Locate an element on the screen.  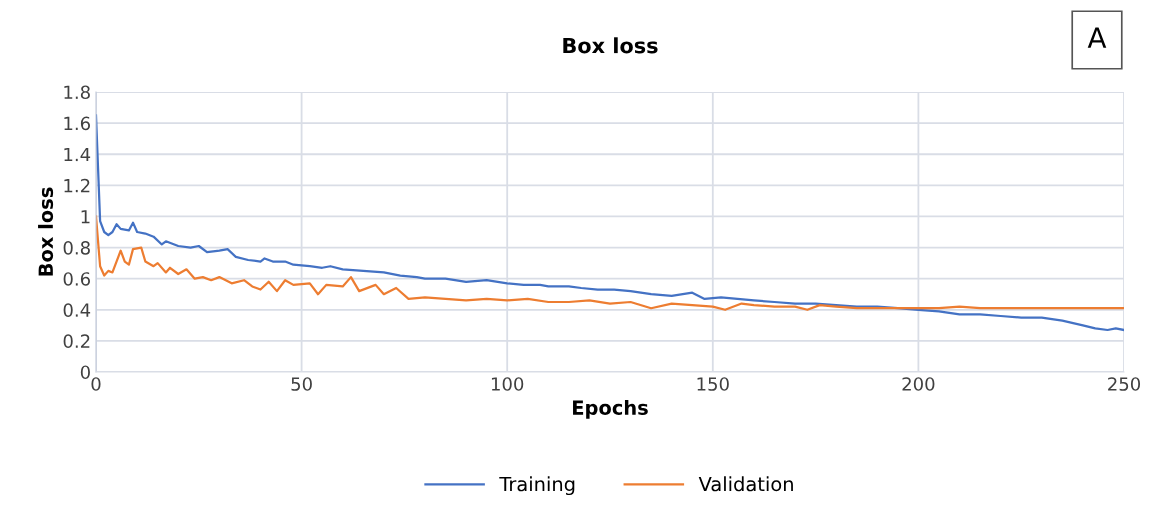
text: A is located at coordinates (1097, 37).